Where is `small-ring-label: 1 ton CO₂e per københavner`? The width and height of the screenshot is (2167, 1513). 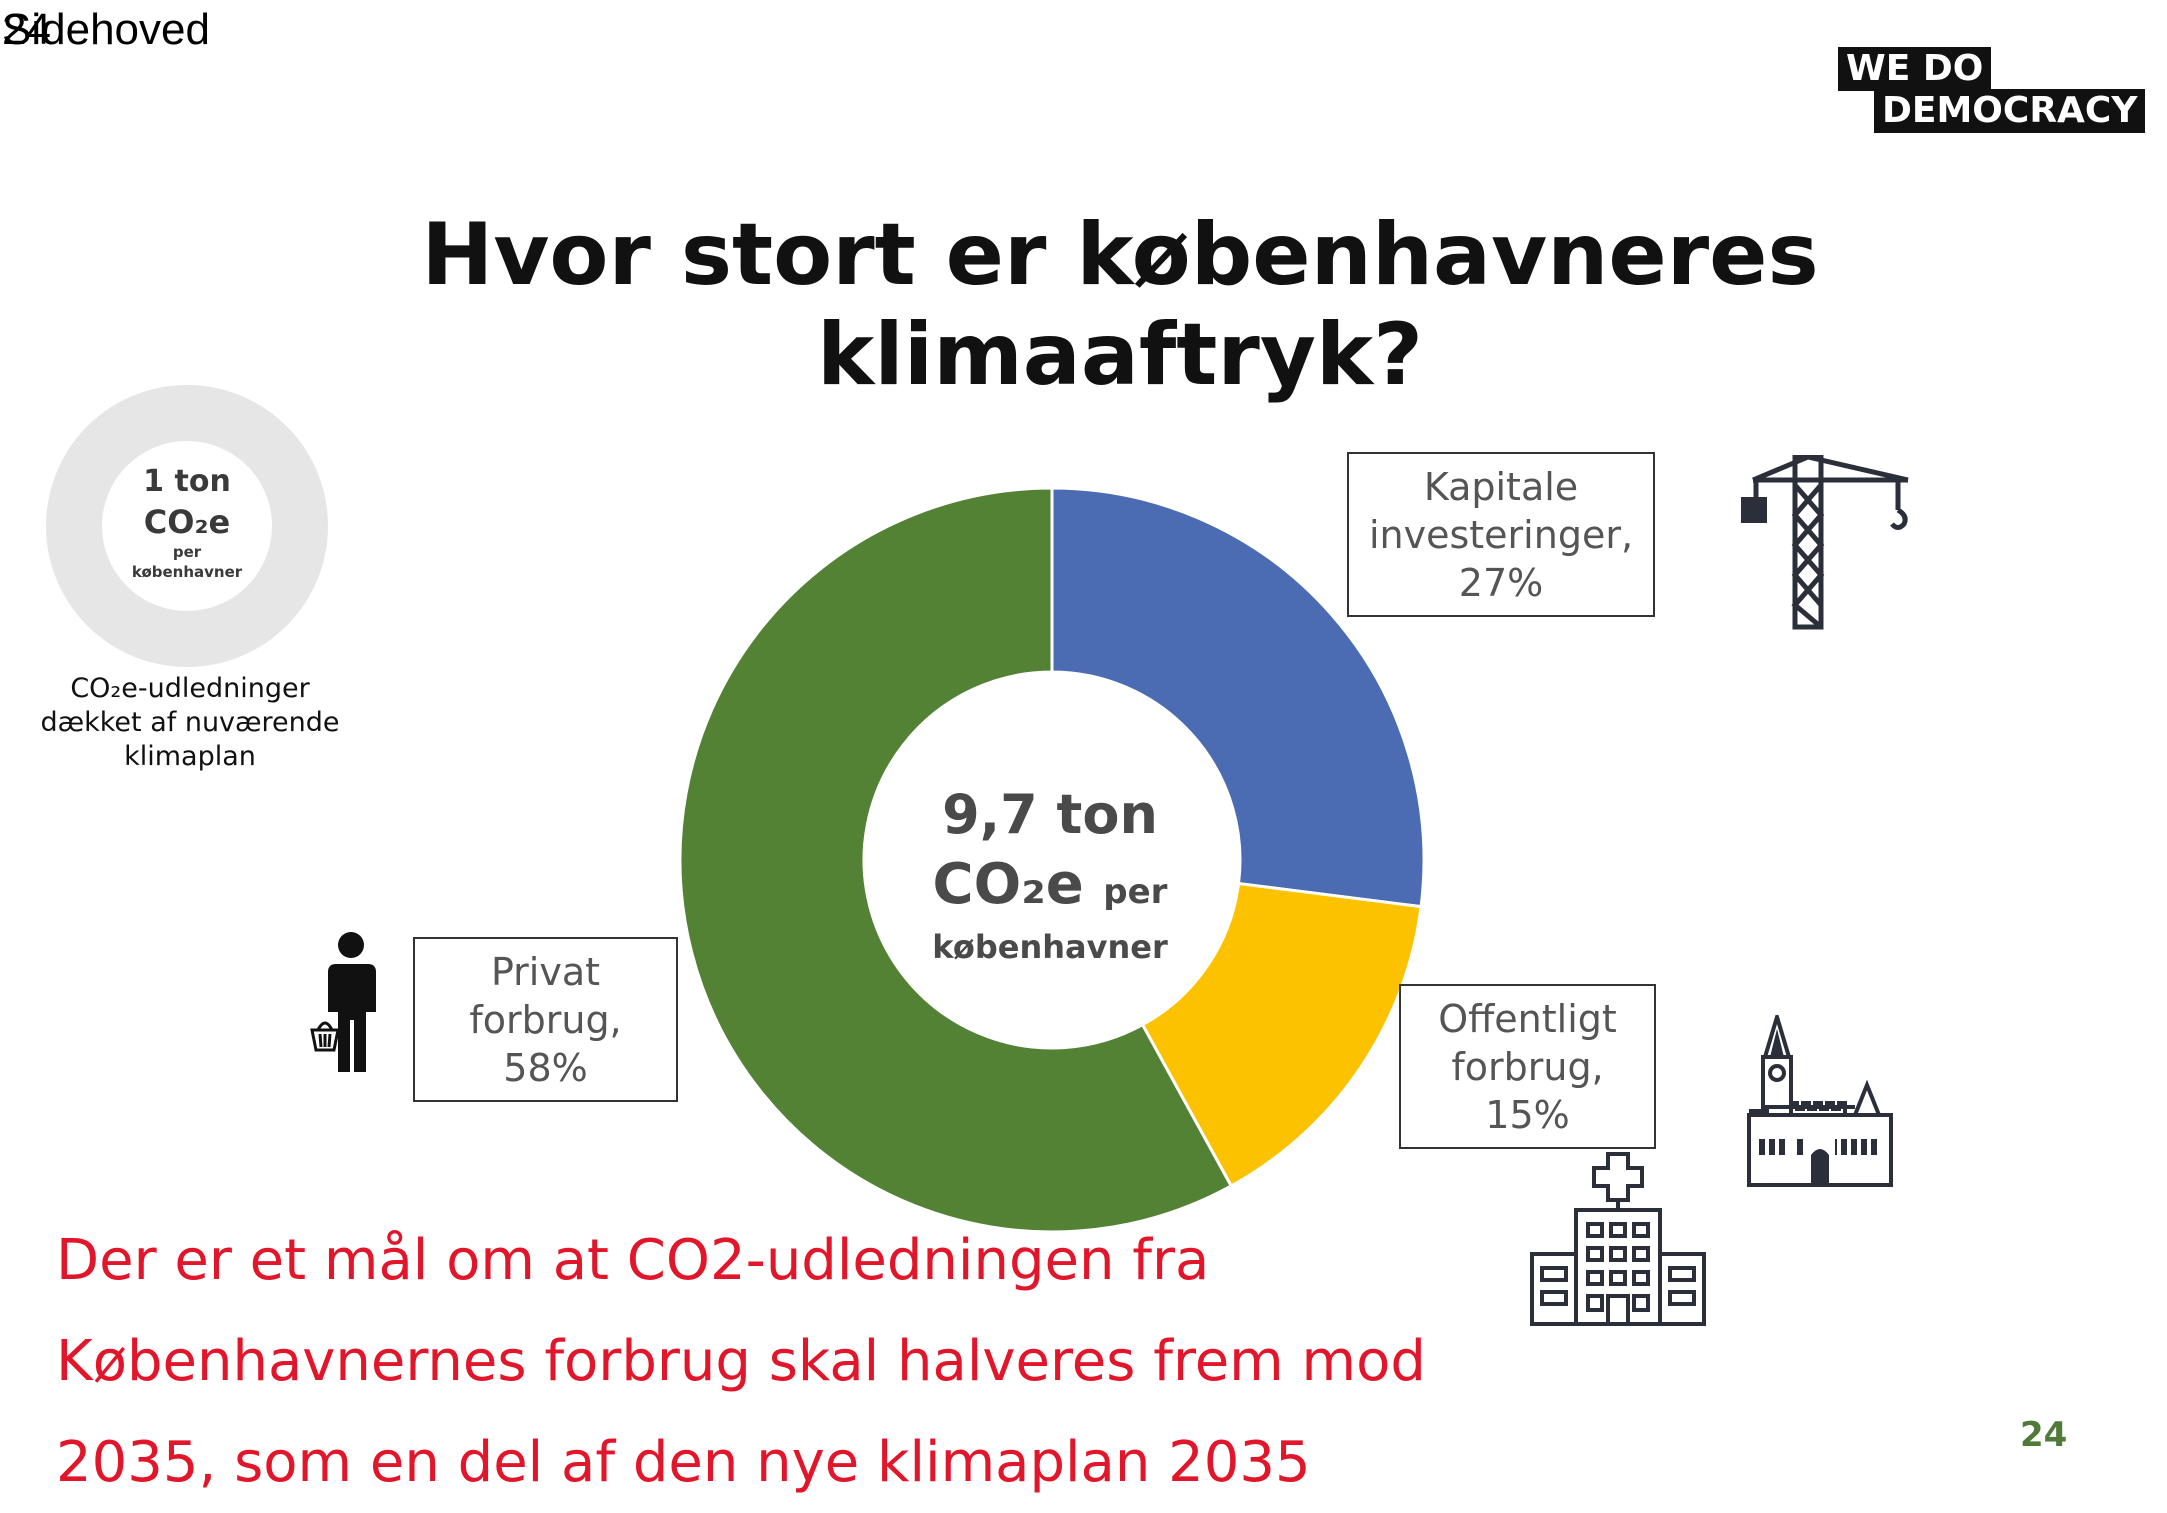 small-ring-label: 1 ton CO₂e per københavner is located at coordinates (187, 522).